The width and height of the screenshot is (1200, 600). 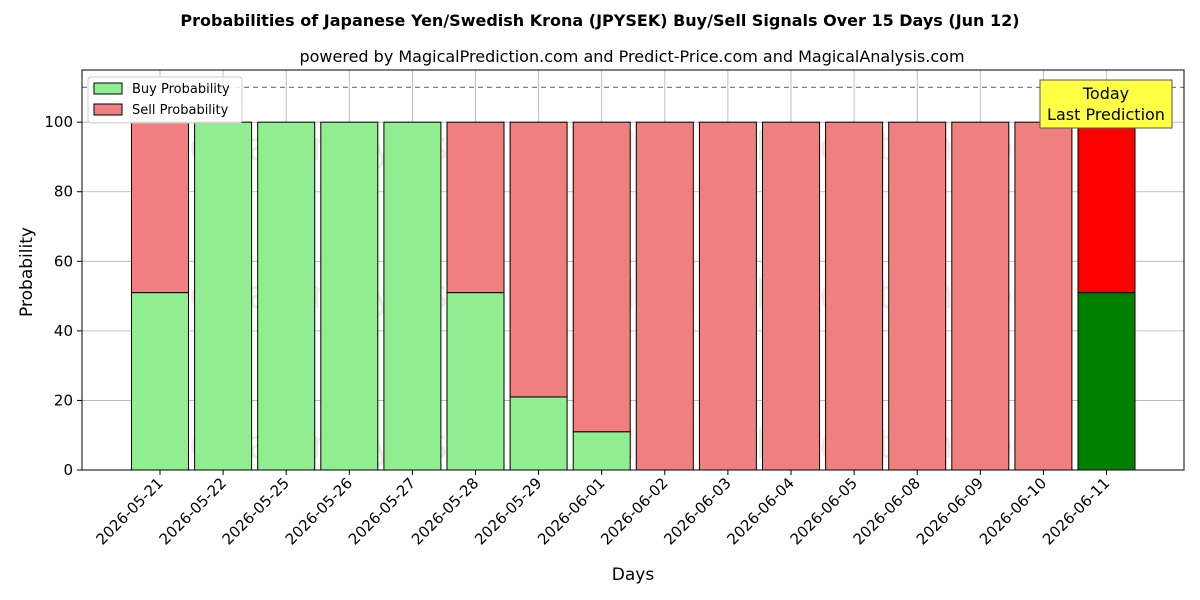 What do you see at coordinates (256, 511) in the screenshot?
I see `x-tick-label: 2026-05-25` at bounding box center [256, 511].